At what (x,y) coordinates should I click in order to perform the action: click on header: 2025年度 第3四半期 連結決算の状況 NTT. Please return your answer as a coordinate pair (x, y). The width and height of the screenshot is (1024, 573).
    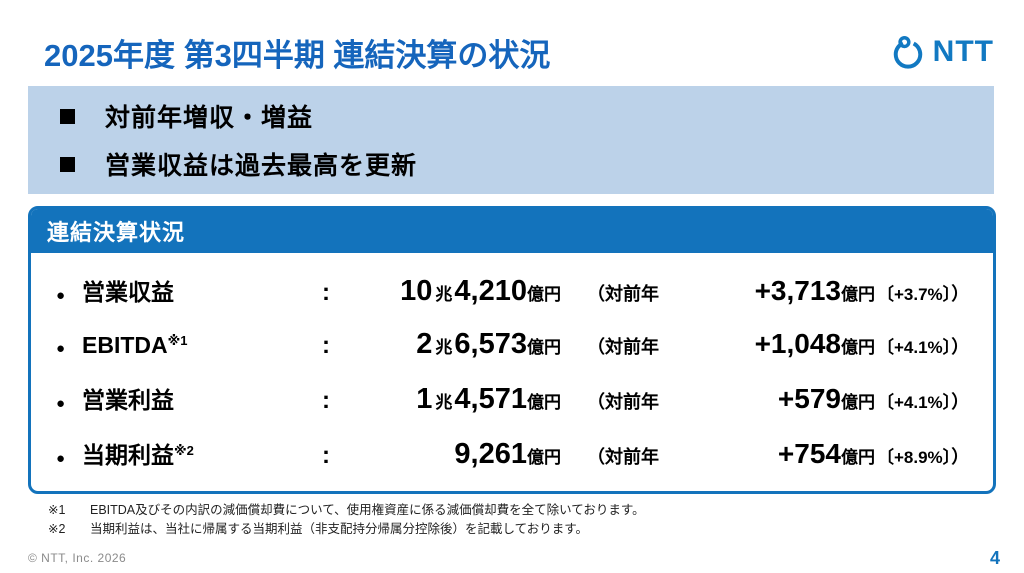
    Looking at the image, I should click on (512, 52).